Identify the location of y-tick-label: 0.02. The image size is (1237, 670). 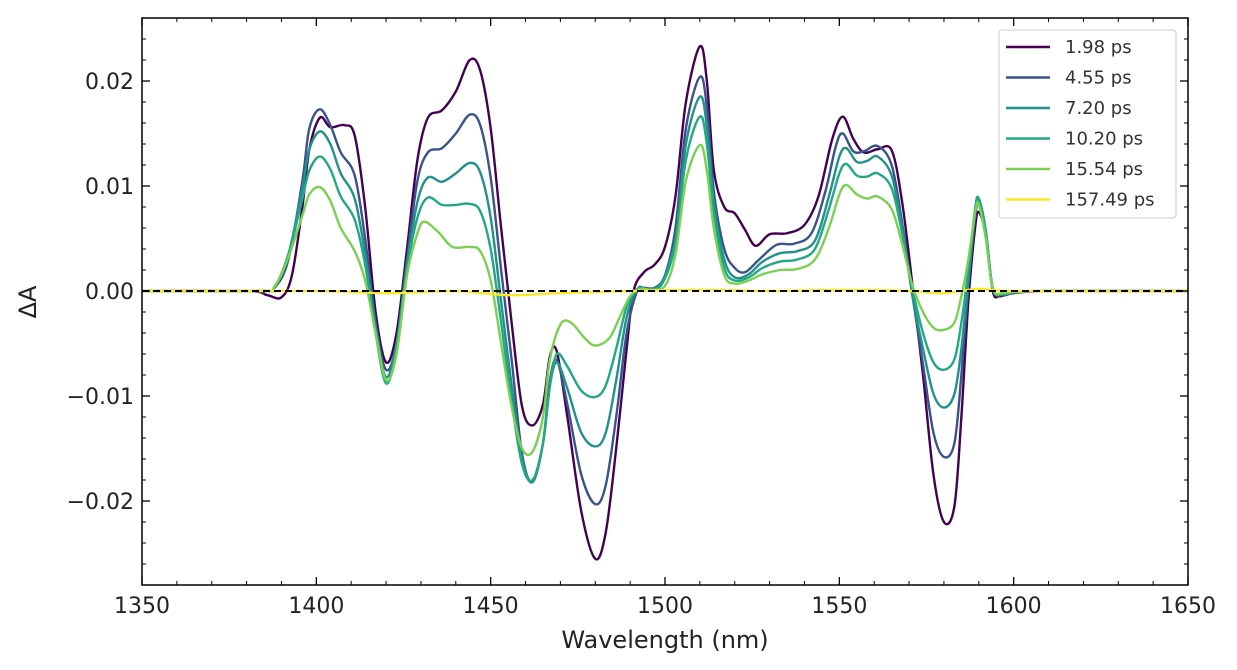
(109, 82).